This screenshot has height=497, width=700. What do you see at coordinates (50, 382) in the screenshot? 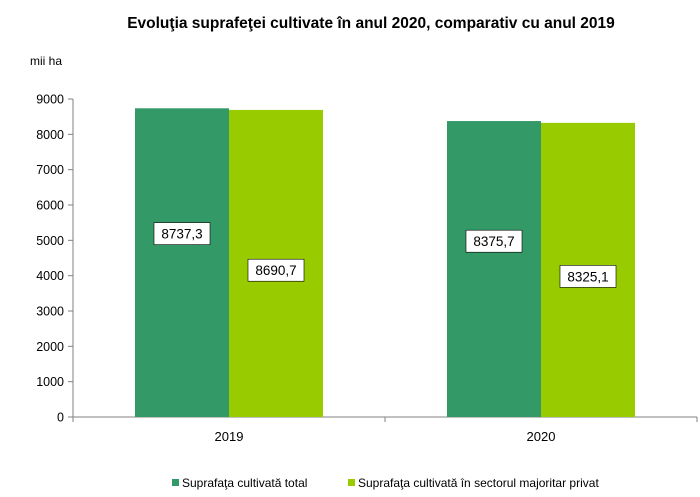
I see `y-tick-label: 1000` at bounding box center [50, 382].